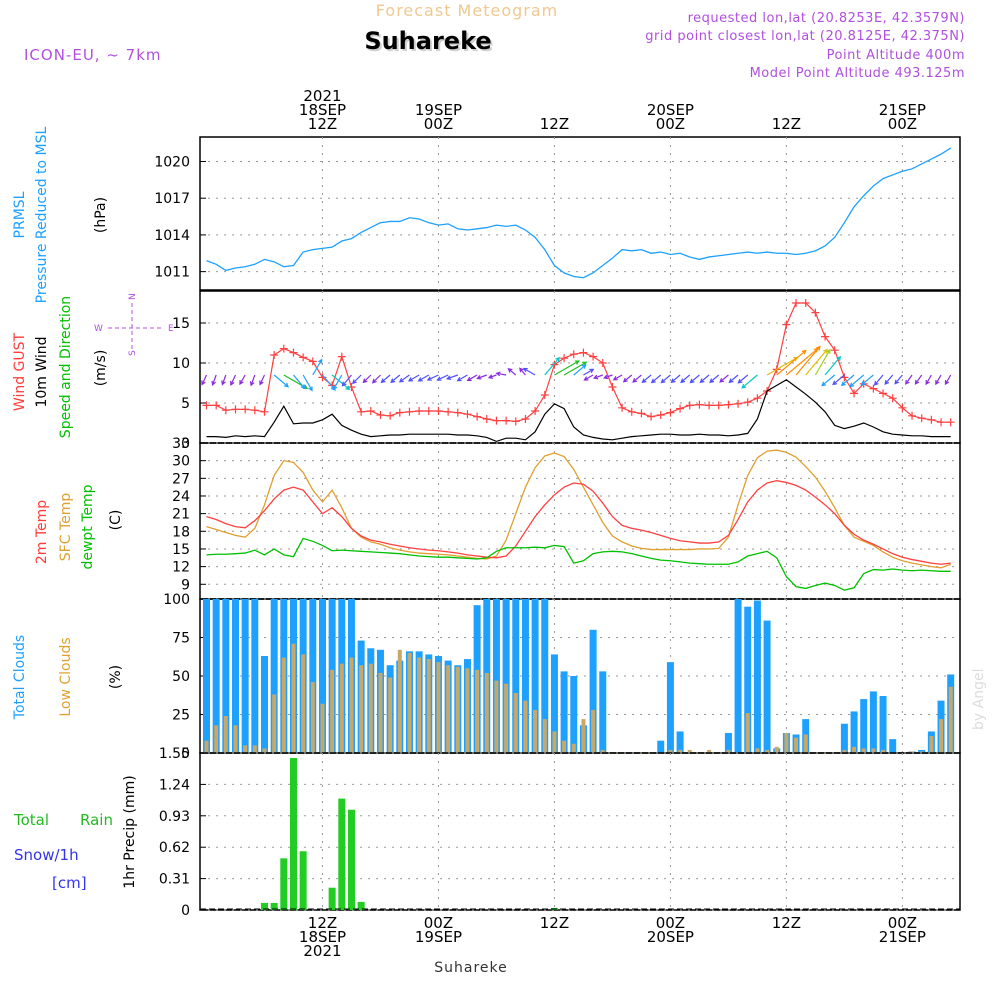 This screenshot has width=1000, height=1000. Describe the element at coordinates (670, 110) in the screenshot. I see `top-time-label: 20SEP` at that location.